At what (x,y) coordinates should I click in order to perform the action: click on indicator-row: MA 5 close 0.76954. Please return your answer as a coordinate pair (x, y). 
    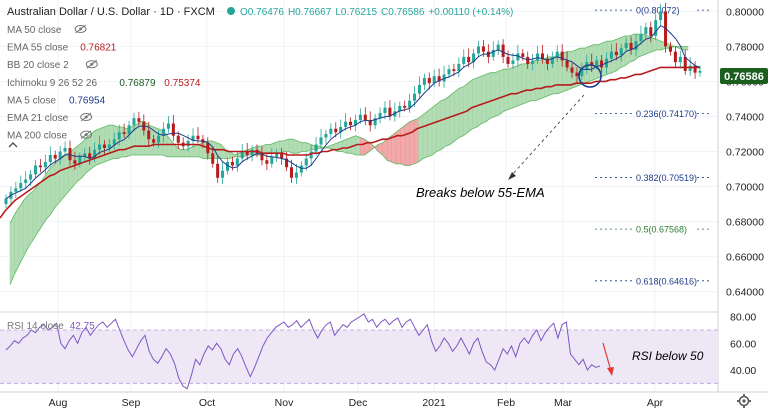
    Looking at the image, I should click on (56, 100).